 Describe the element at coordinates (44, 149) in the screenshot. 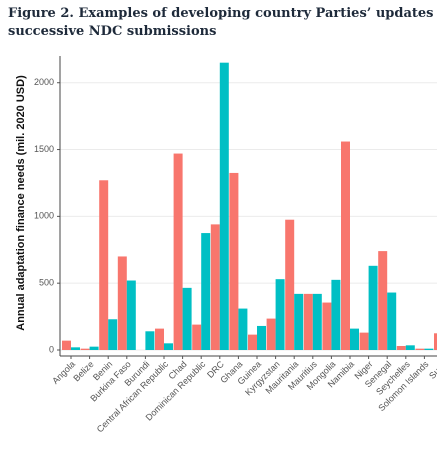

I see `y-tick-label: 1500` at that location.